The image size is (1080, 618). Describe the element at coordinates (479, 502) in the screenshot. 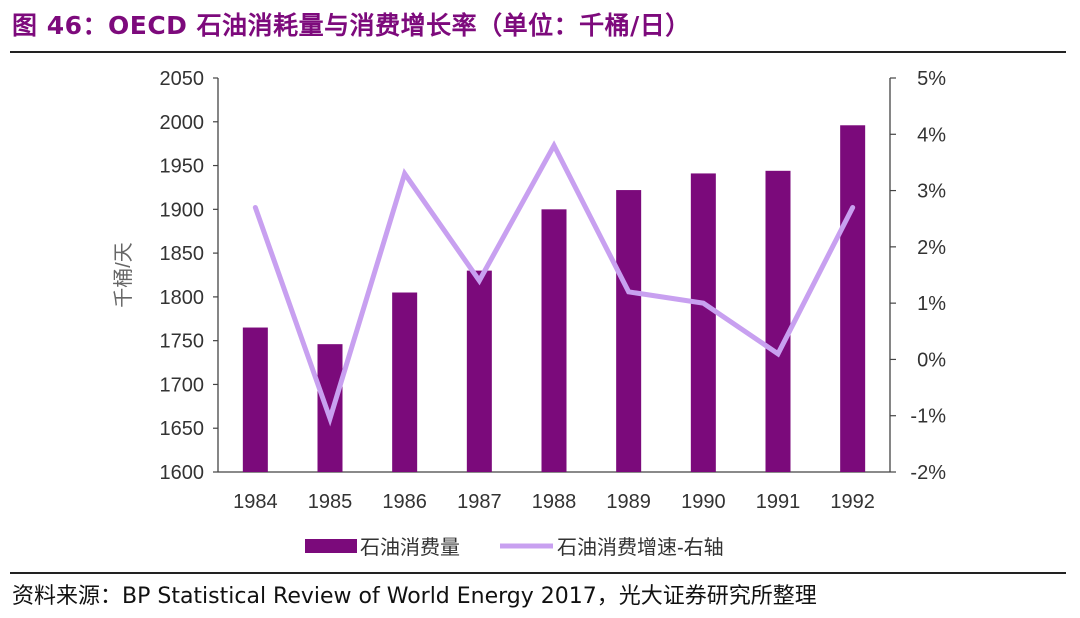

I see `x-tick-label: 1987` at that location.